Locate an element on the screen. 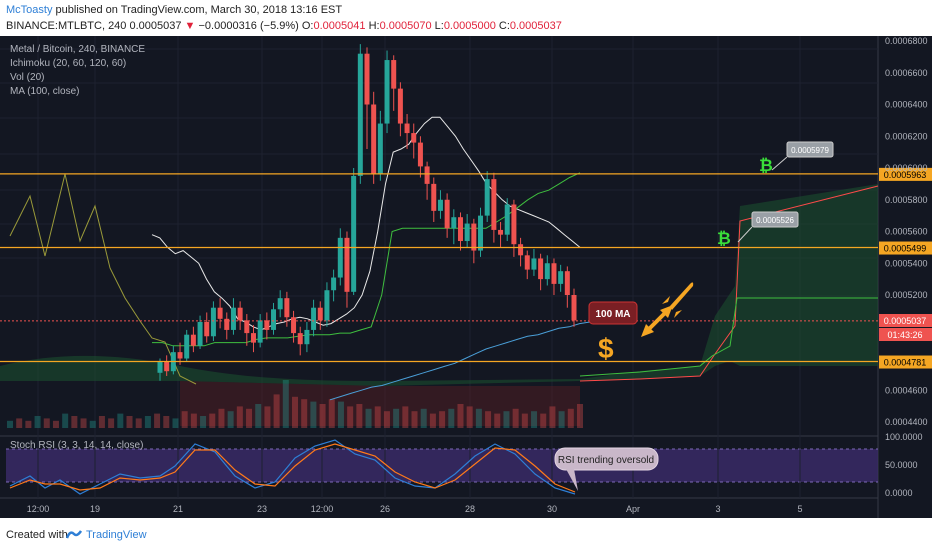 Image resolution: width=932 pixels, height=550 pixels. change-text: −0.0000316 (−5.9%) is located at coordinates (248, 26).